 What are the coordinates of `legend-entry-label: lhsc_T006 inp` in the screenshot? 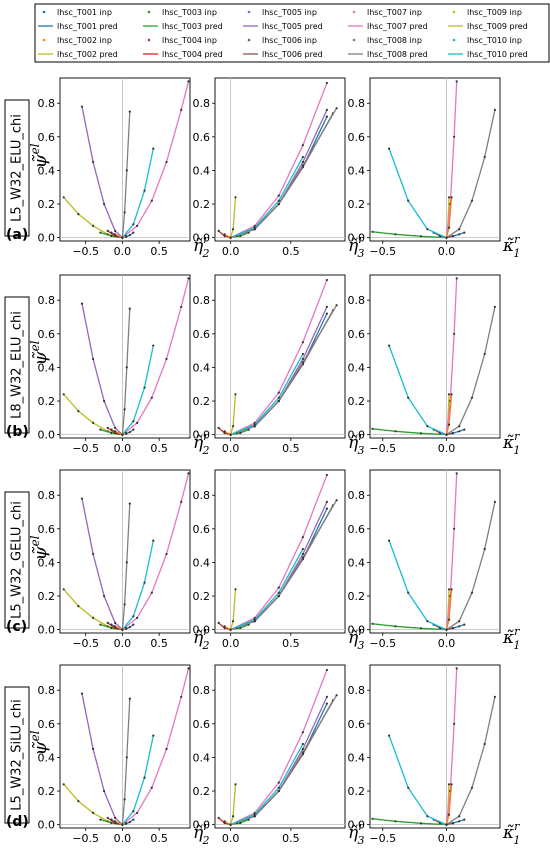 It's located at (289, 40).